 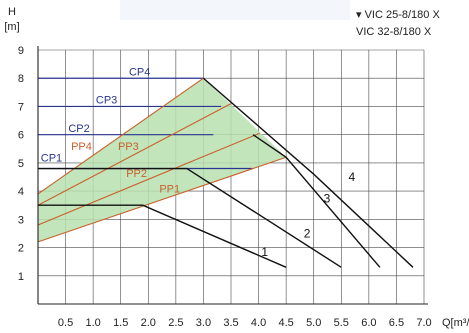 I want to click on x-tick-3.5: 3.5, so click(x=230, y=323).